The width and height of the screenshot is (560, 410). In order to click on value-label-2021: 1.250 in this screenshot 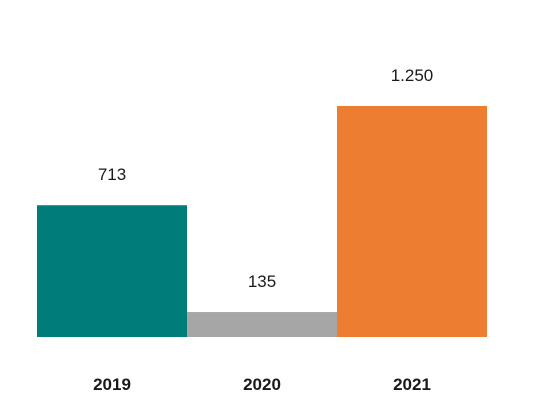, I will do `click(412, 75)`.